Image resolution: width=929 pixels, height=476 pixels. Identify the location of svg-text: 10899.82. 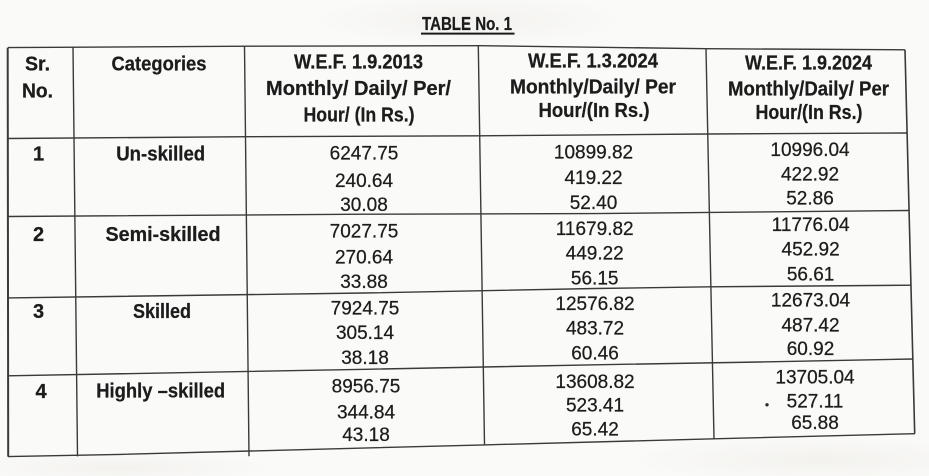
(593, 152).